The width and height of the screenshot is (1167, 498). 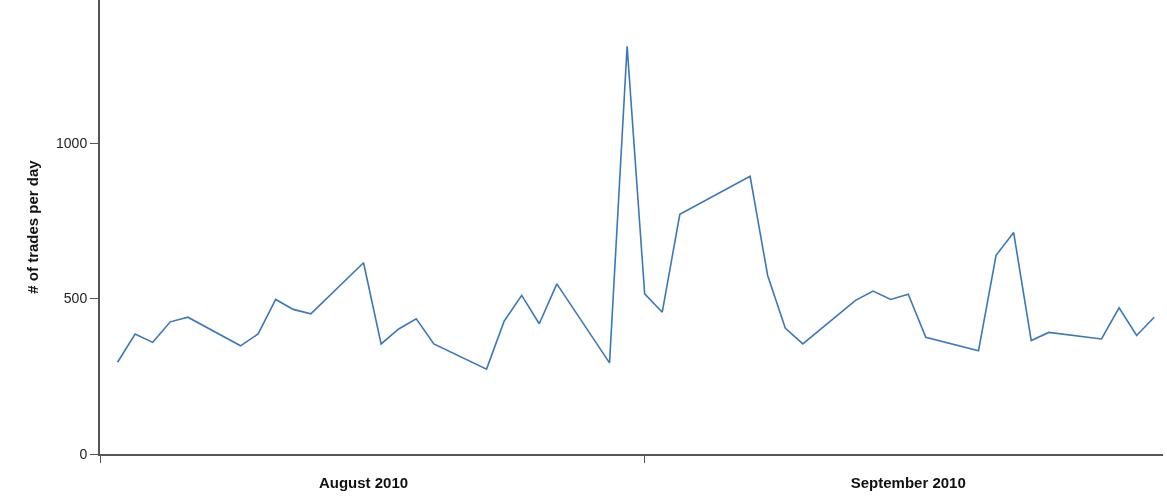 I want to click on y-tick-label: 0, so click(x=83, y=453).